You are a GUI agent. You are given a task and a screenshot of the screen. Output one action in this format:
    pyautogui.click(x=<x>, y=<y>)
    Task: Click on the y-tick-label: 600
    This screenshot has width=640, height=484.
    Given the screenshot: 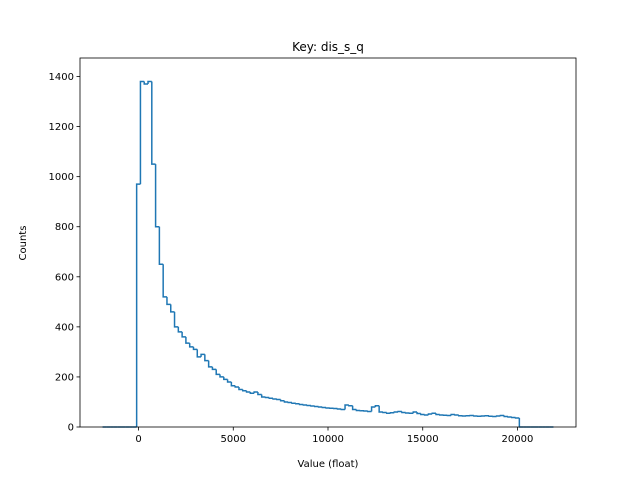 What is the action you would take?
    pyautogui.click(x=64, y=277)
    